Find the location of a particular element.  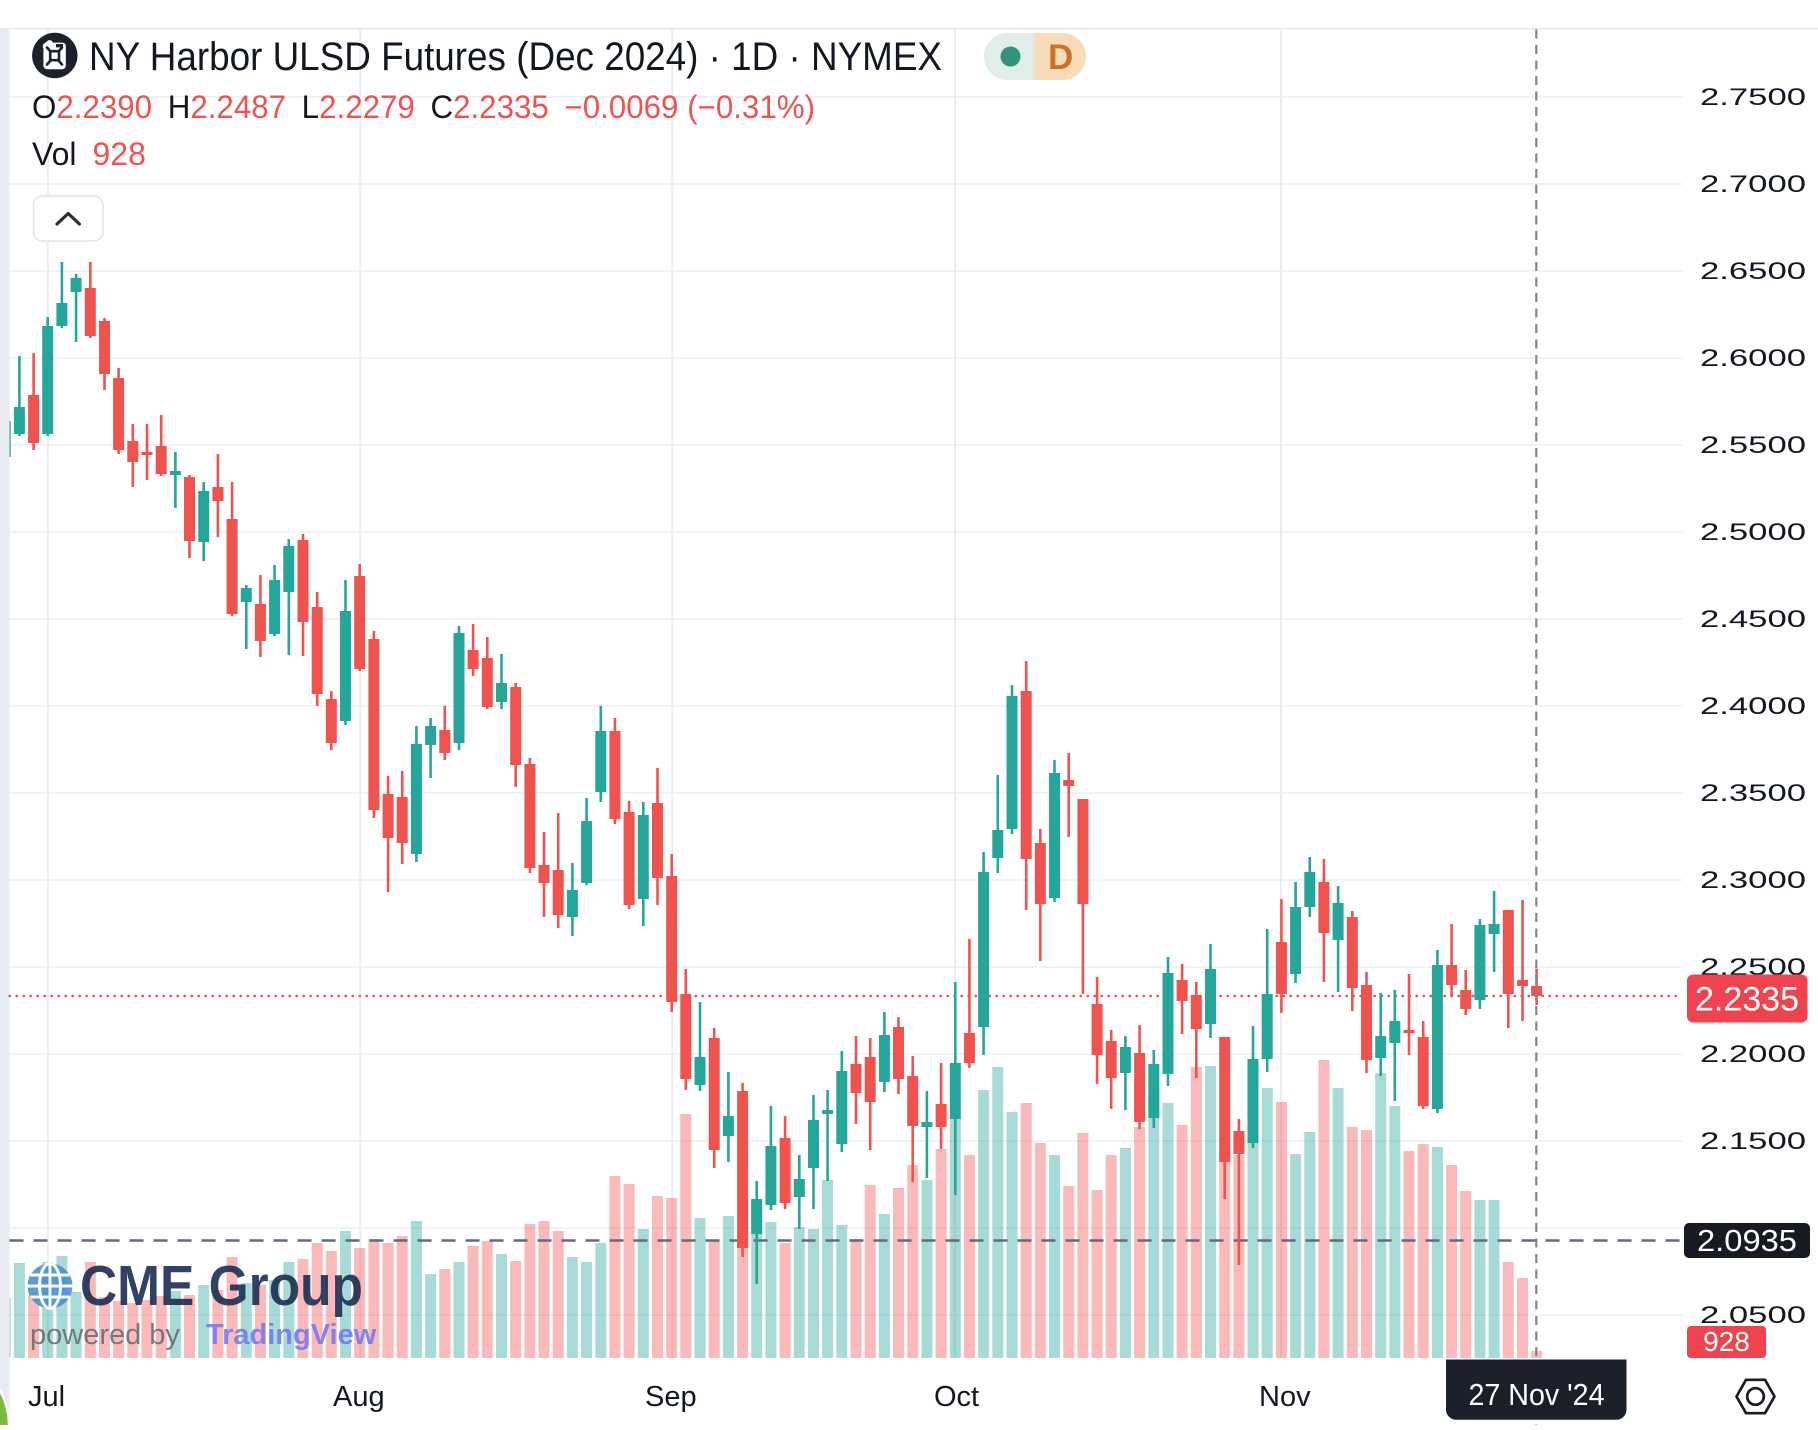

svg-text: 2.2000 is located at coordinates (1753, 1054).